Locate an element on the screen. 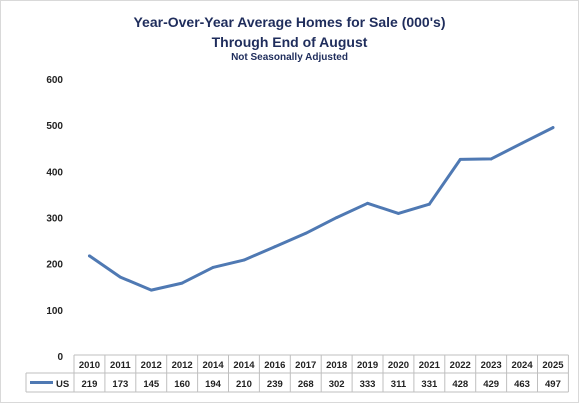  chart-subtitle: Through End of August is located at coordinates (289, 42).